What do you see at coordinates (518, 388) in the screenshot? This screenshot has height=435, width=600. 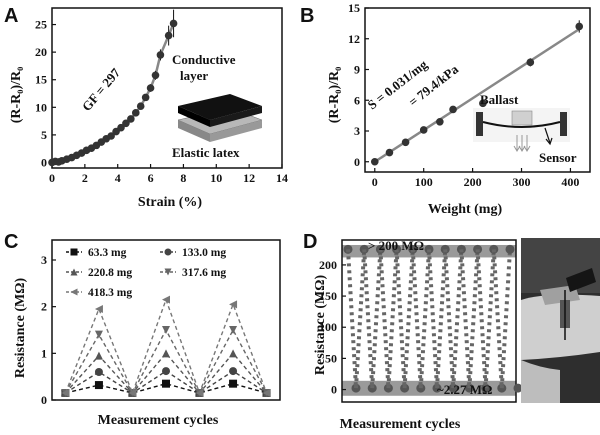 I see `panel-d-low-point` at bounding box center [518, 388].